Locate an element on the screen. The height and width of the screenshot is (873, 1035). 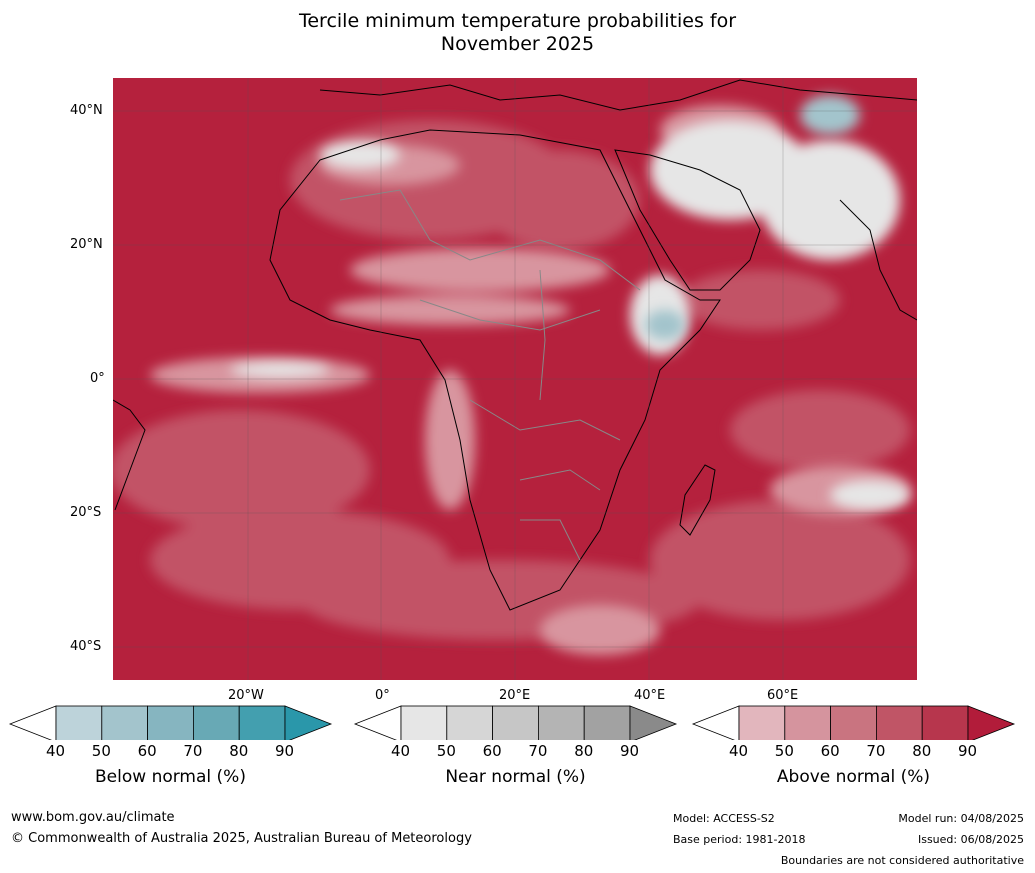
lat-label-40n: 40°N is located at coordinates (86, 110).